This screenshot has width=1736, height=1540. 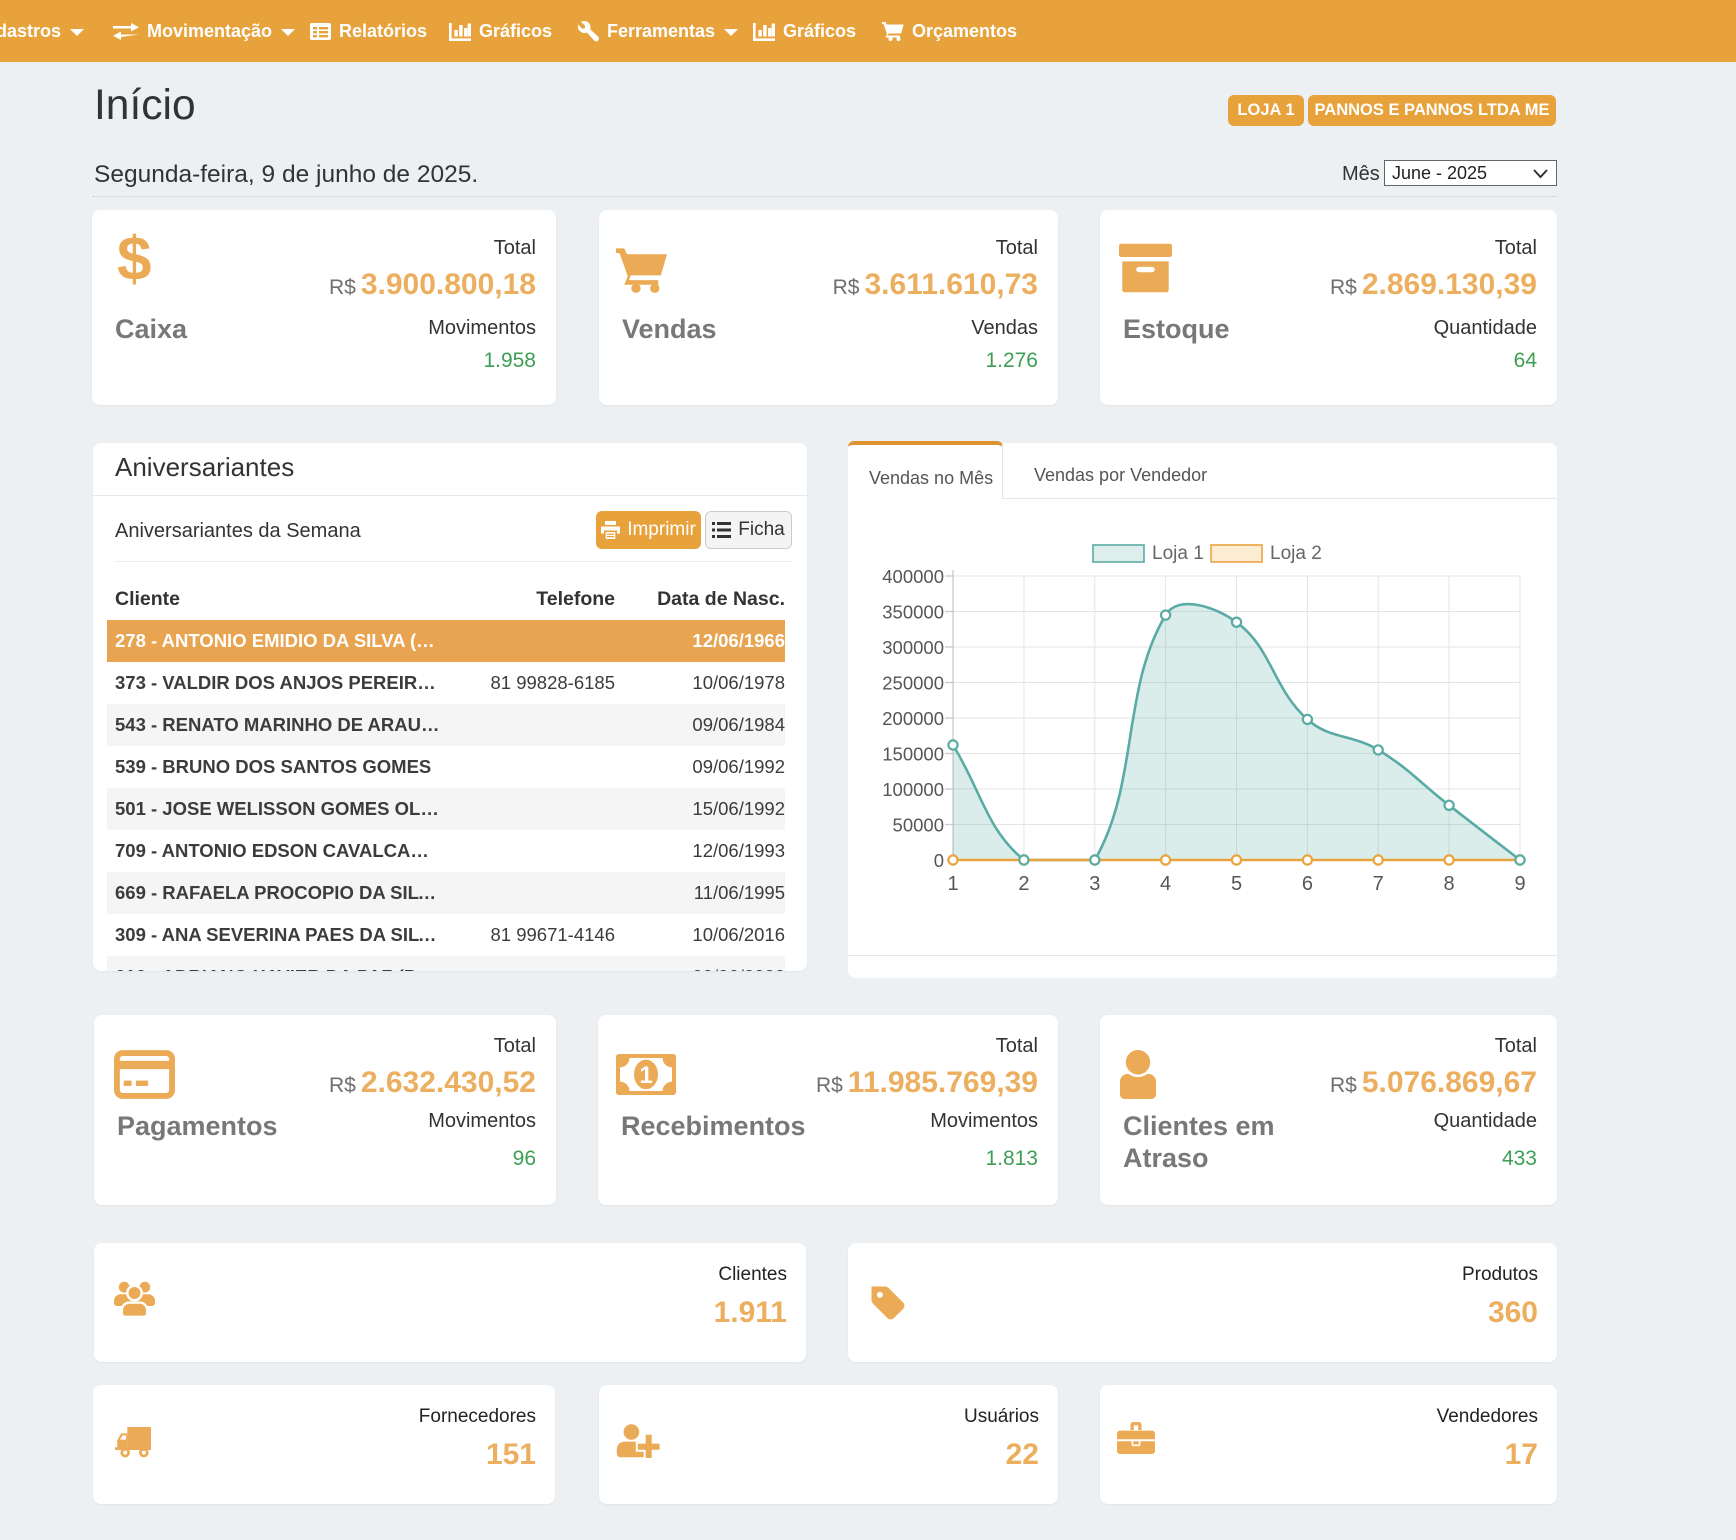 What do you see at coordinates (913, 789) in the screenshot?
I see `svg-text: 100000` at bounding box center [913, 789].